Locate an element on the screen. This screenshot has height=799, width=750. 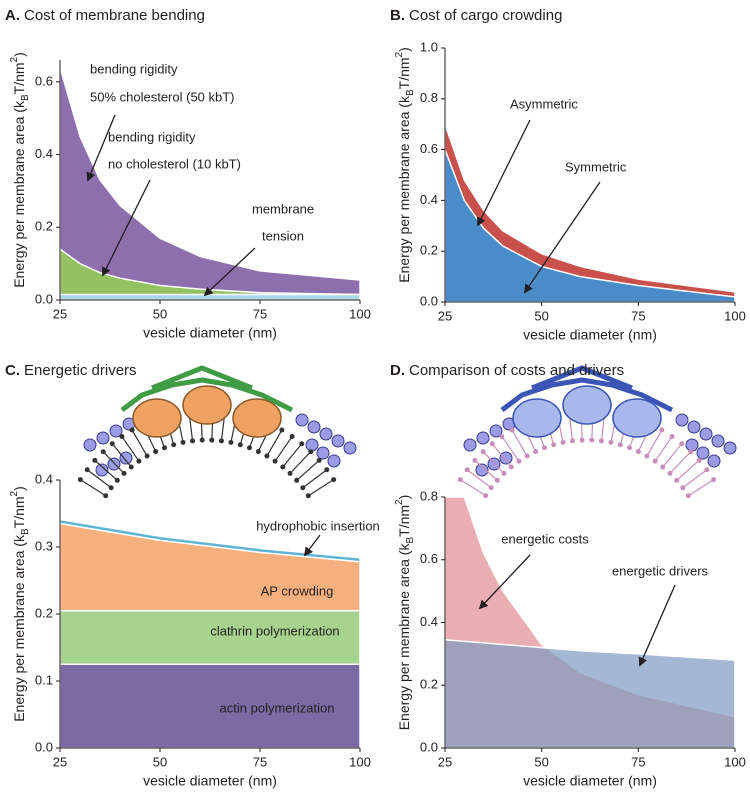
y-axis-label-part: Energy per membrane area (k is located at coordinates (19, 628).